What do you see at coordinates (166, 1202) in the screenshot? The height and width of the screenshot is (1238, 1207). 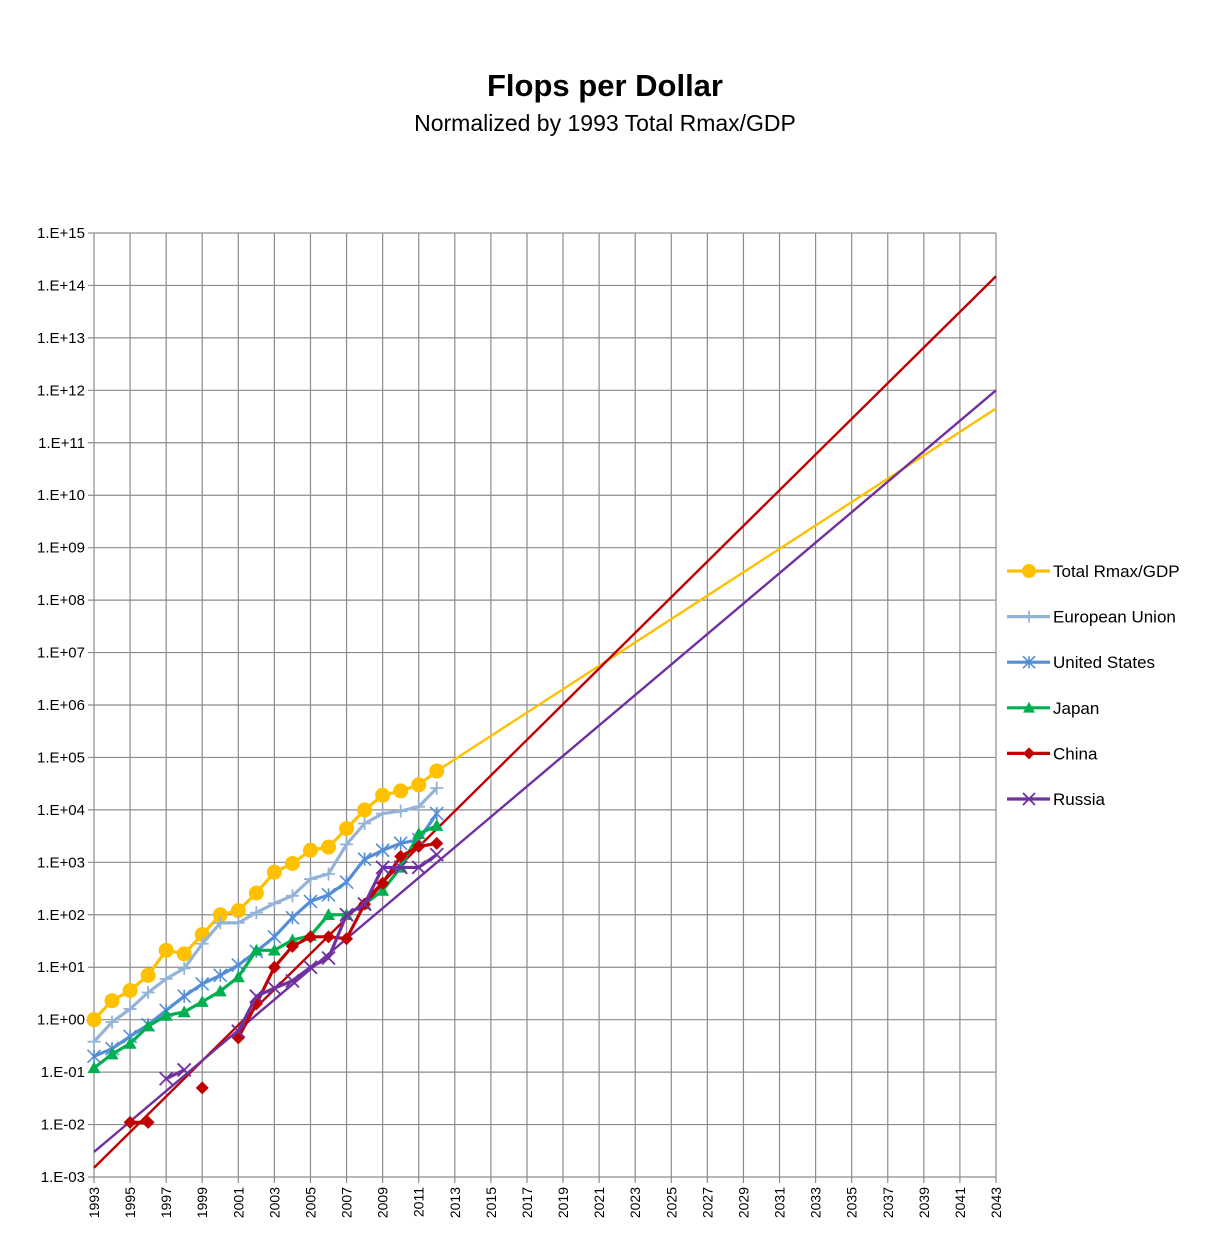 I see `x-tick-label: 1997` at bounding box center [166, 1202].